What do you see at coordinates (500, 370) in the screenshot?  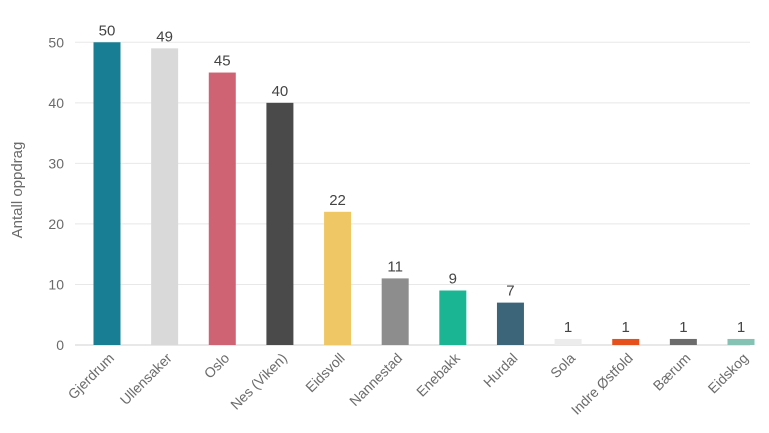 I see `x-tick-label: Hurdal` at bounding box center [500, 370].